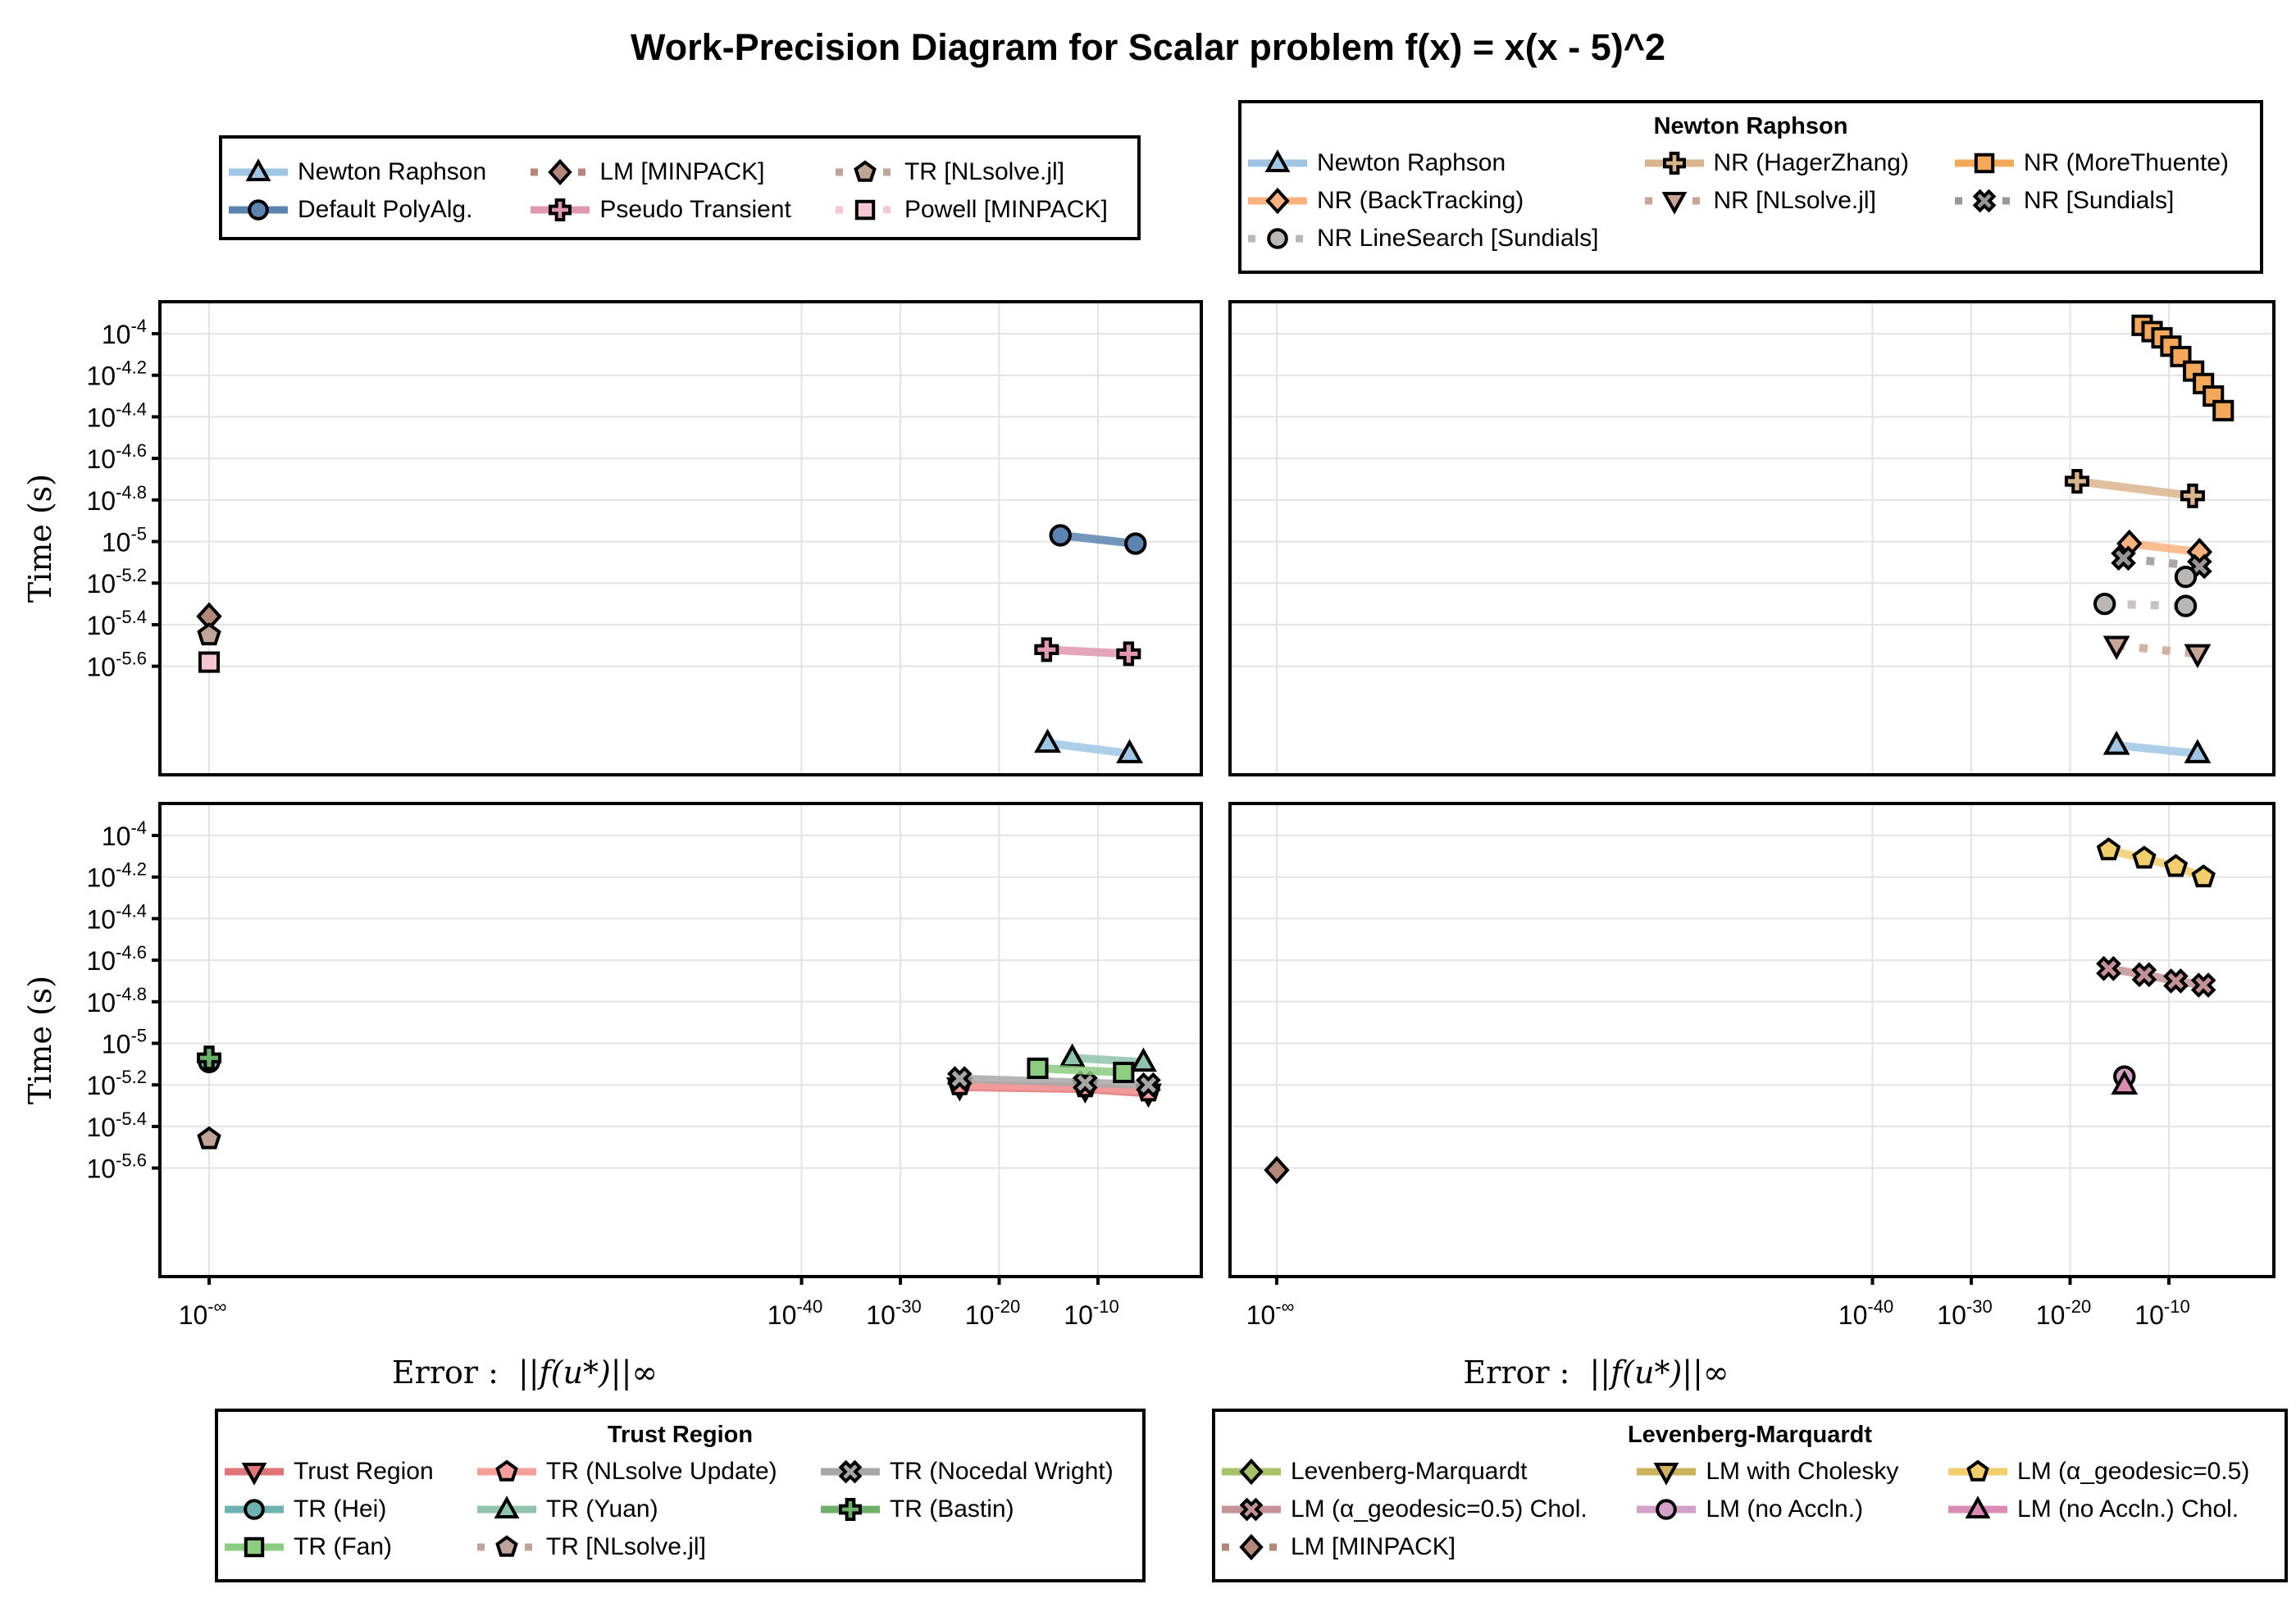  I want to click on series-pseudo, so click(1087, 652).